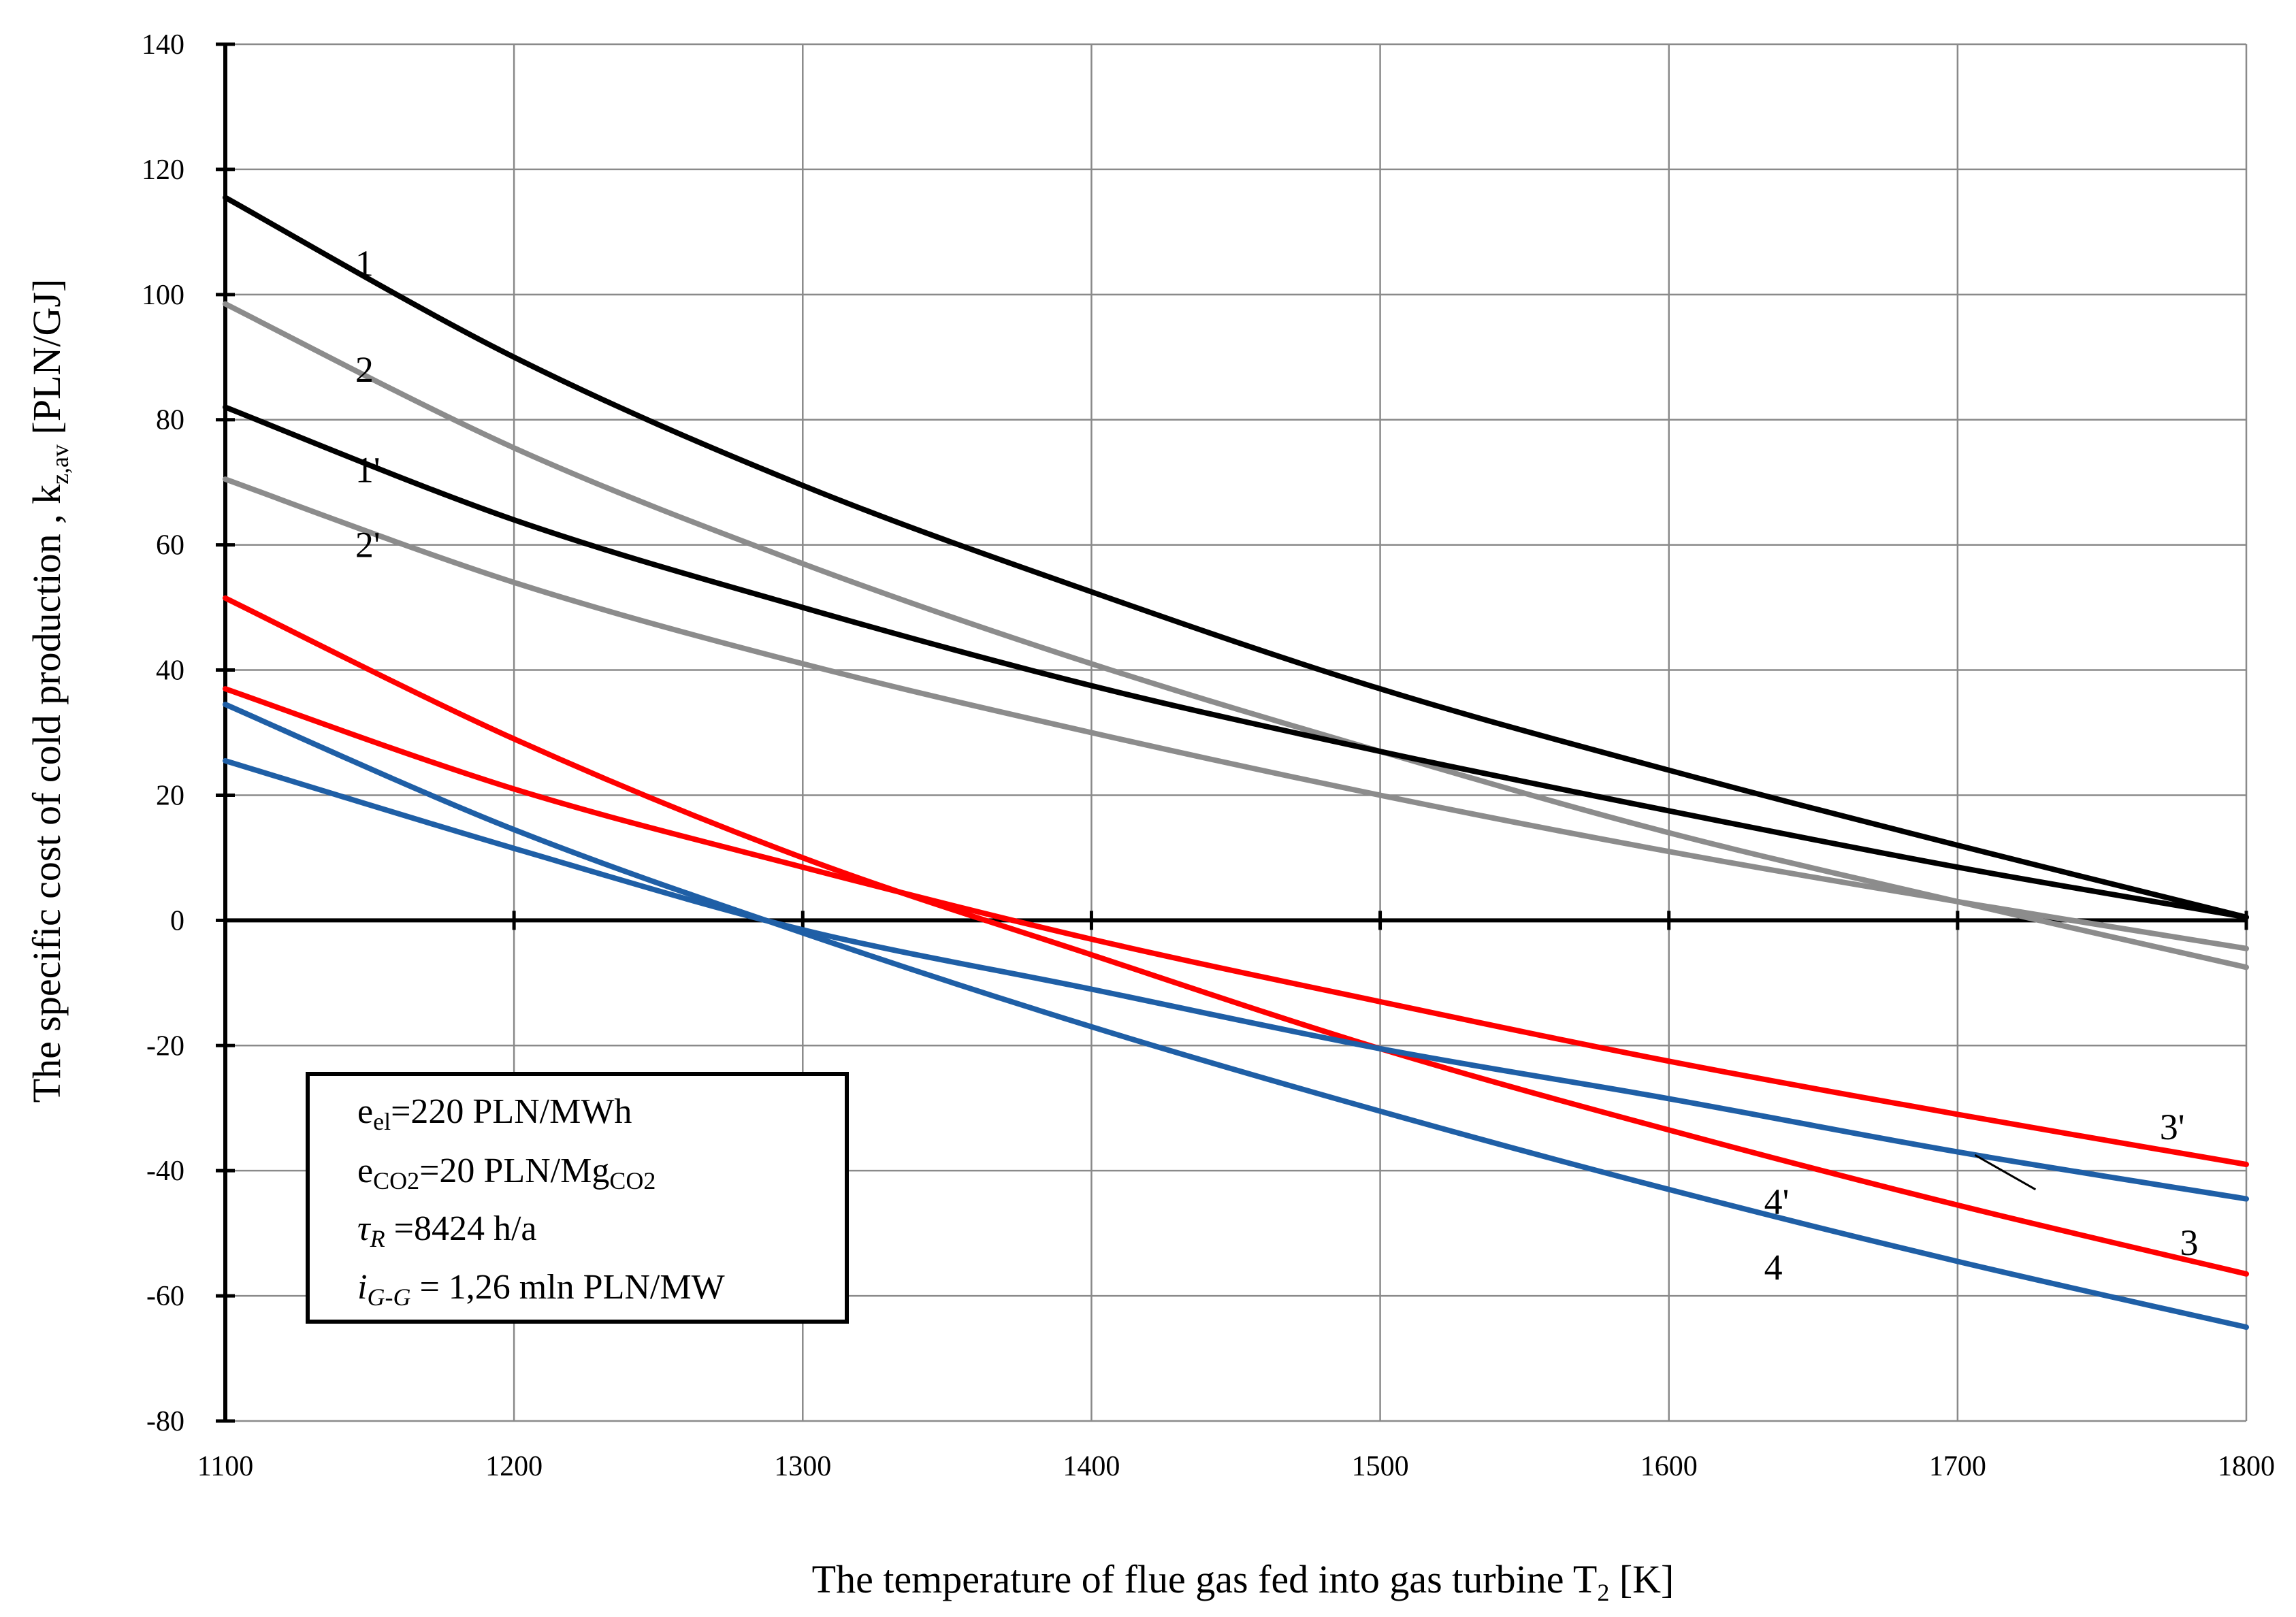  What do you see at coordinates (170, 545) in the screenshot?
I see `y-tick-label-60: 60` at bounding box center [170, 545].